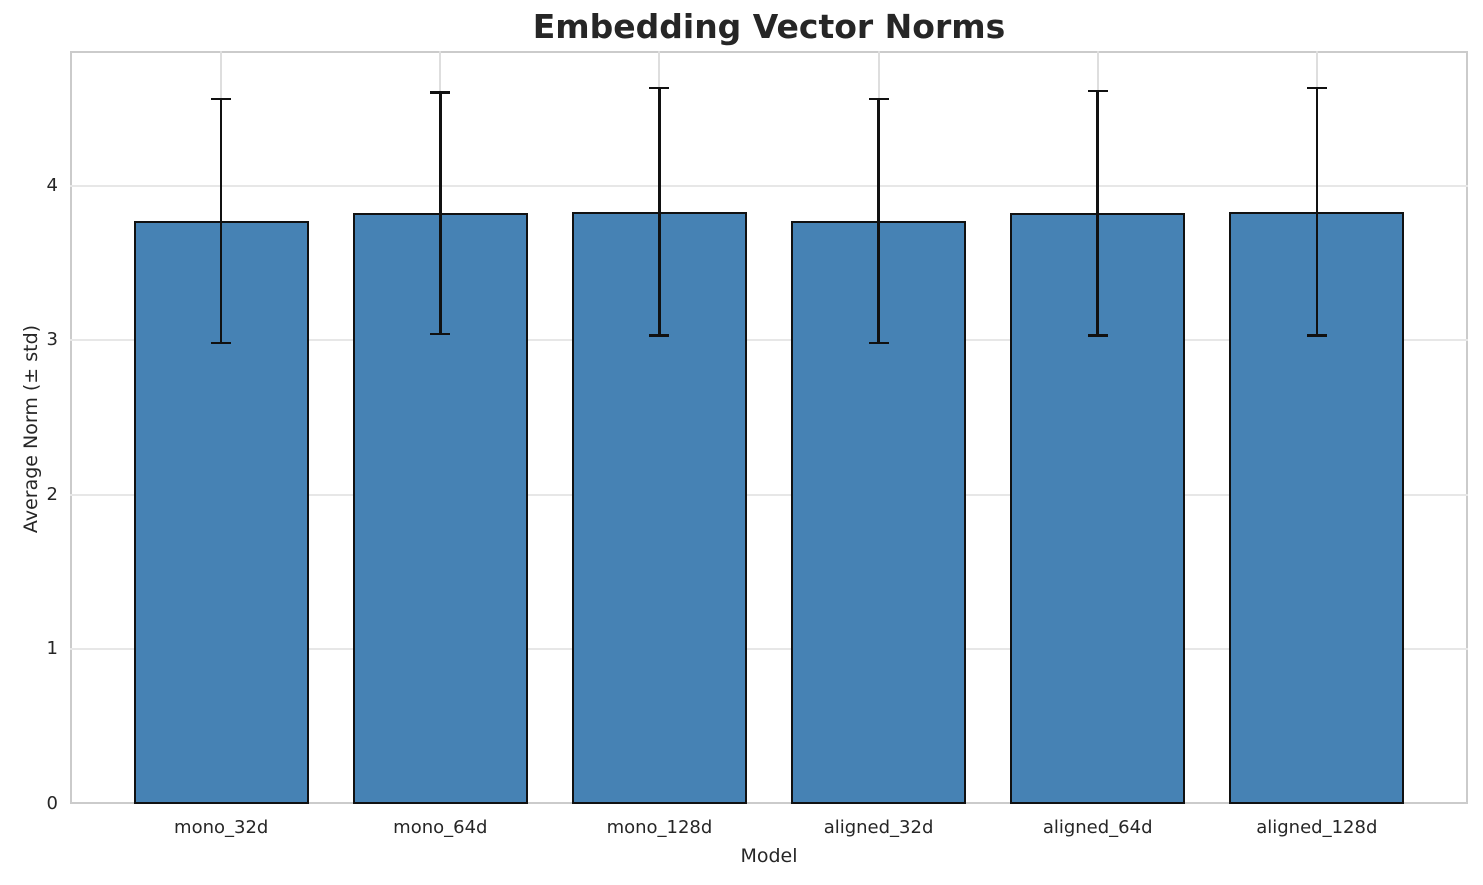 The image size is (1483, 885). What do you see at coordinates (52, 185) in the screenshot?
I see `y-tick-label-4: 4` at bounding box center [52, 185].